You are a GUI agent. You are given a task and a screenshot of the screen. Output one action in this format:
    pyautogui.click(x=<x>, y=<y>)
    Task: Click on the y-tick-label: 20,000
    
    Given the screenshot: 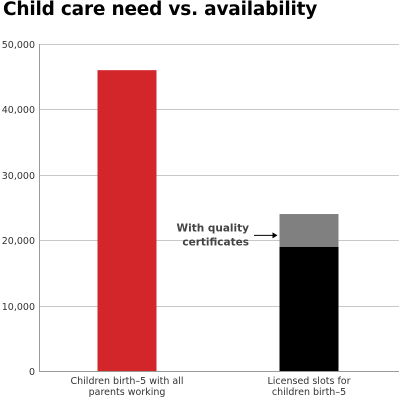 What is the action you would take?
    pyautogui.click(x=18, y=241)
    